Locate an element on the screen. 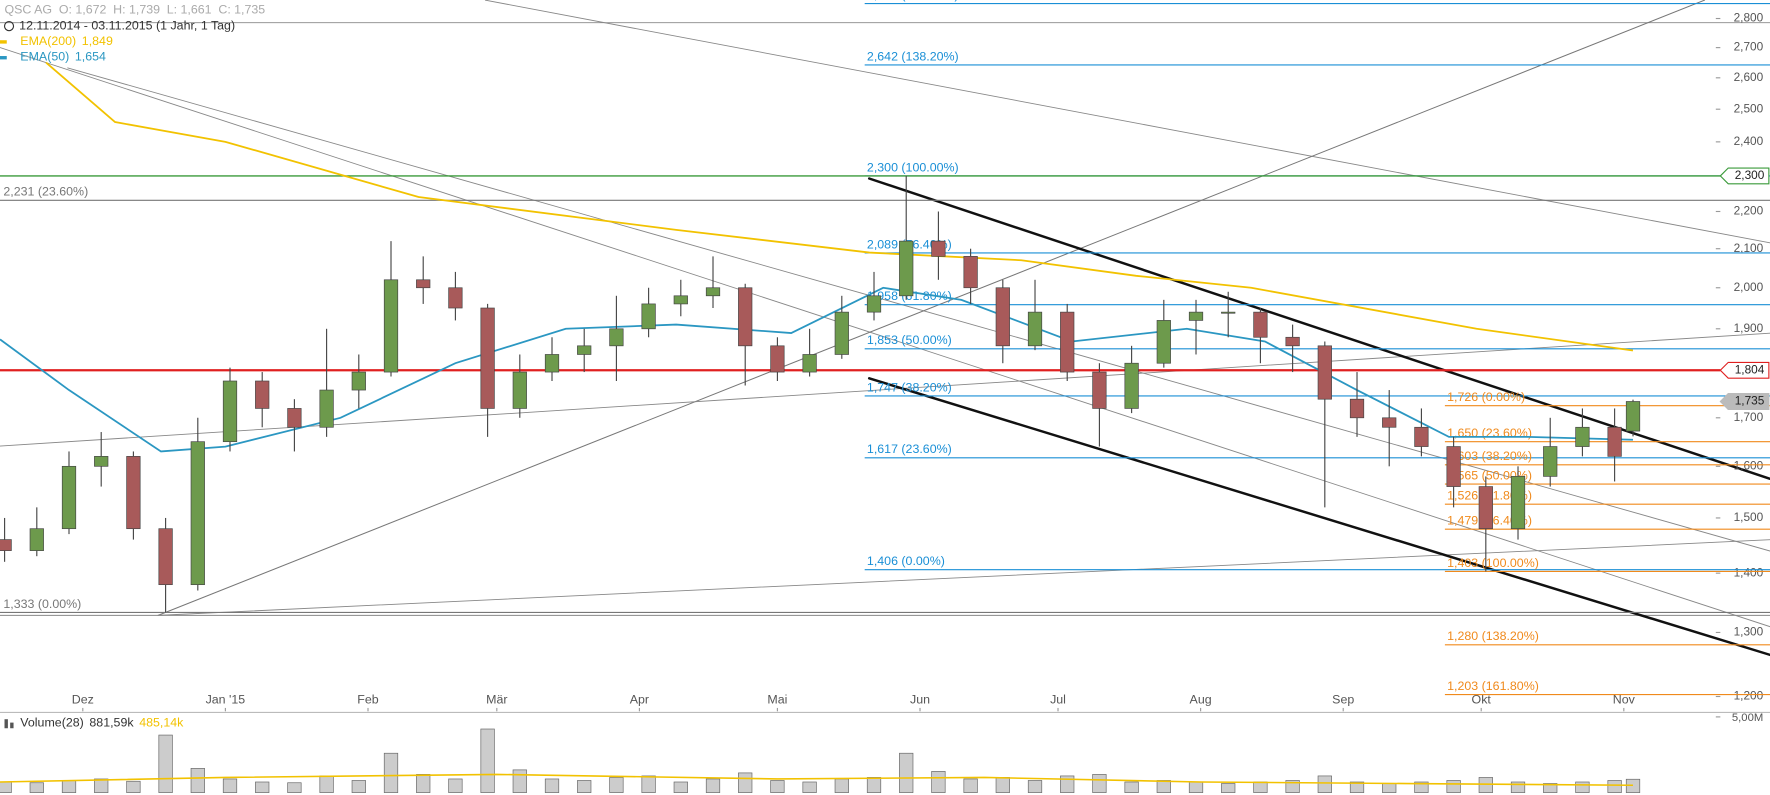 The height and width of the screenshot is (795, 1770). fib-label: 2,642 (138.20%) is located at coordinates (913, 56).